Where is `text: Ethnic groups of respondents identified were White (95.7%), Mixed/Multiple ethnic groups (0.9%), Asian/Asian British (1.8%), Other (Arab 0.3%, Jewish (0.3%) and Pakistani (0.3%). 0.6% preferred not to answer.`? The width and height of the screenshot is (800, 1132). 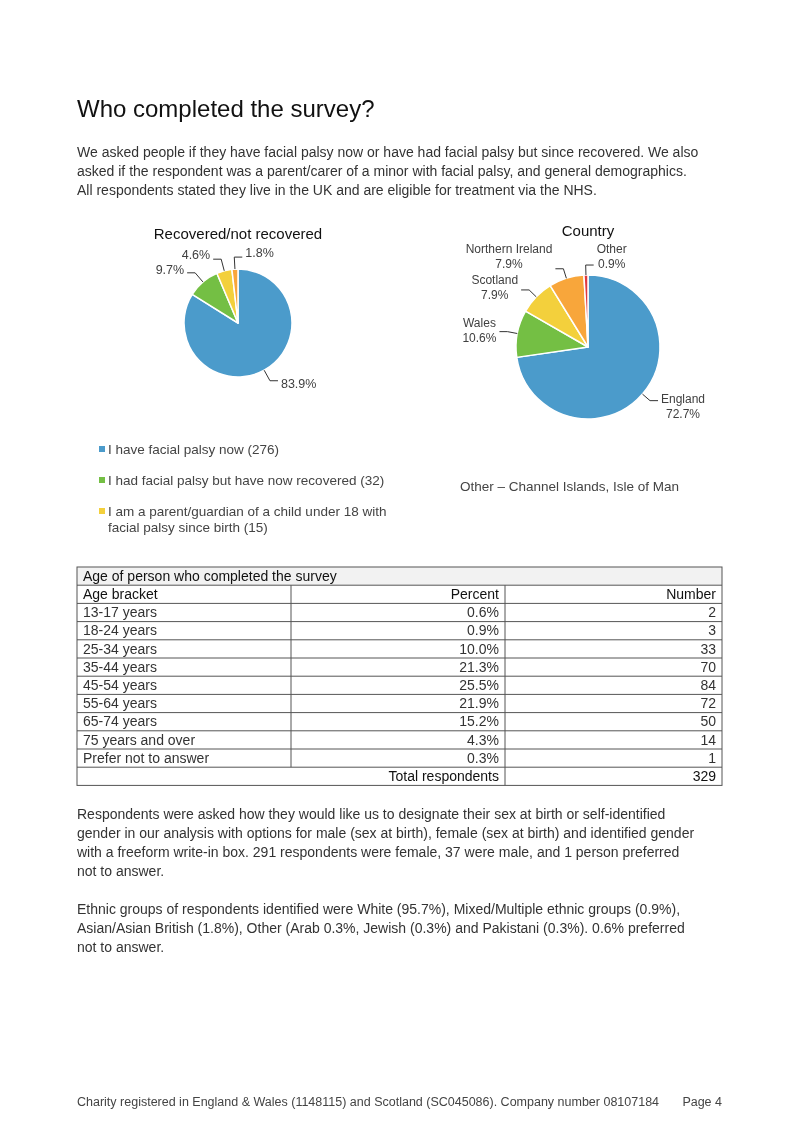 text: Ethnic groups of respondents identified were White (95.7%), Mixed/Multiple ethnic groups (0.9%), Asian/Asian British (1.8%), Other (Arab 0.3%, Jewish (0.3%) and Pakistani (0.3%). 0.6% preferred not to answer. is located at coordinates (381, 928).